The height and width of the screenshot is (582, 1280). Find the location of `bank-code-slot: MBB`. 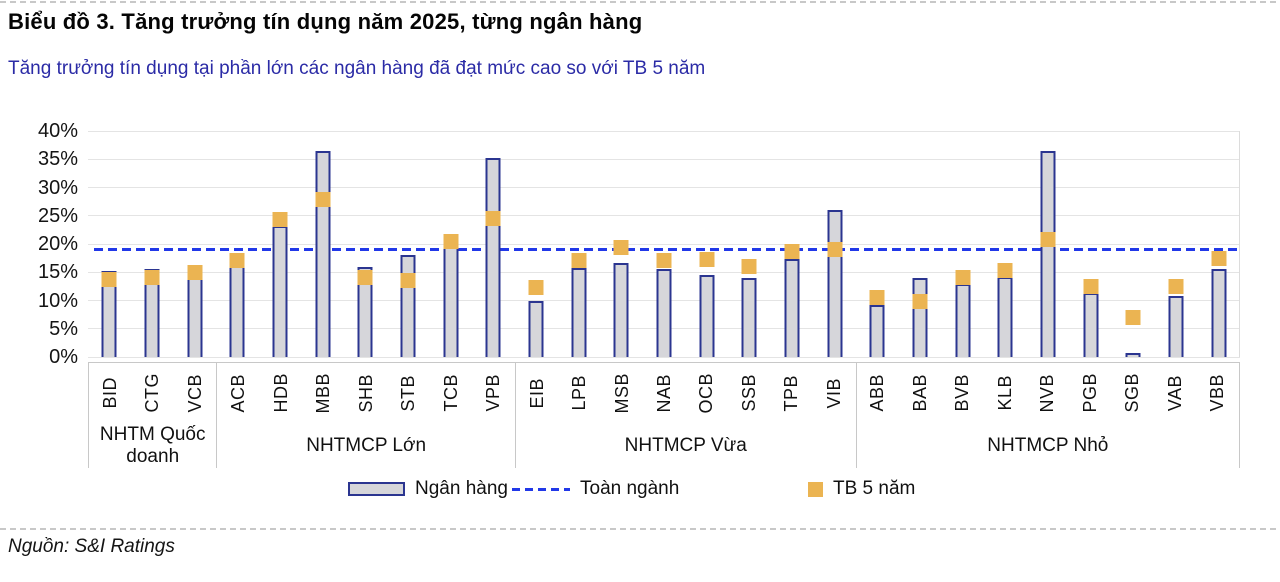

bank-code-slot: MBB is located at coordinates (323, 393).